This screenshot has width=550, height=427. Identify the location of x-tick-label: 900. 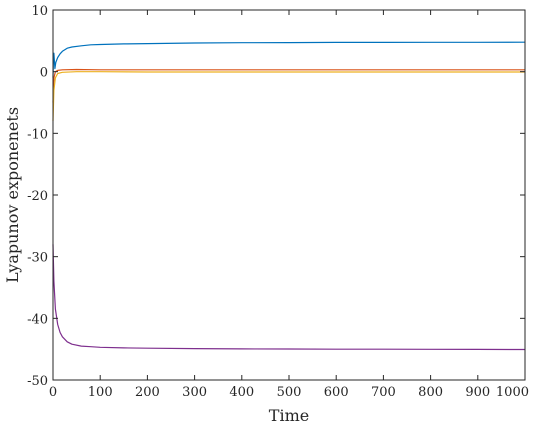
(477, 392).